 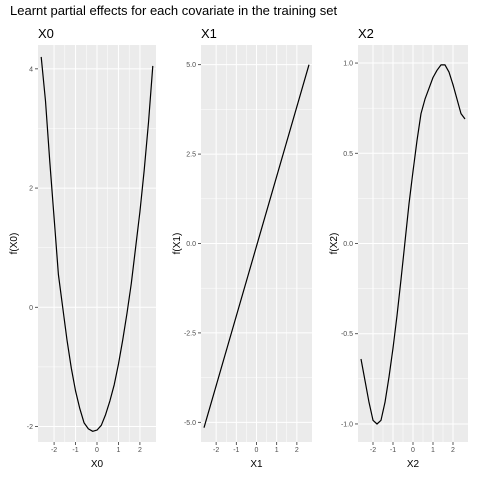 I want to click on y-tick-label: -1.0, so click(x=347, y=424).